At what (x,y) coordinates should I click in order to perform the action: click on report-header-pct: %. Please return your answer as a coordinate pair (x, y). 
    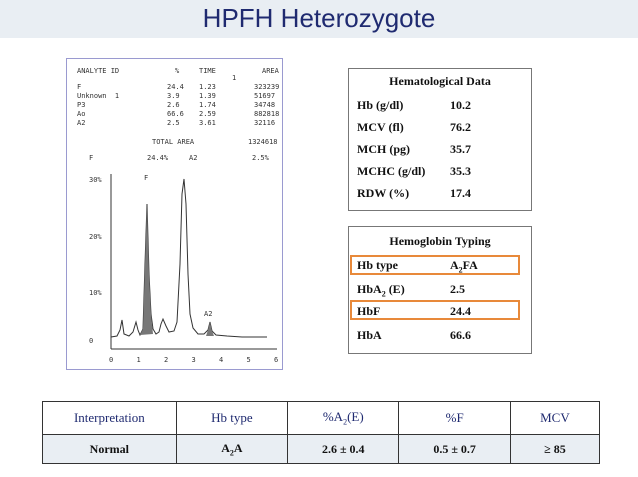
    Looking at the image, I should click on (177, 71).